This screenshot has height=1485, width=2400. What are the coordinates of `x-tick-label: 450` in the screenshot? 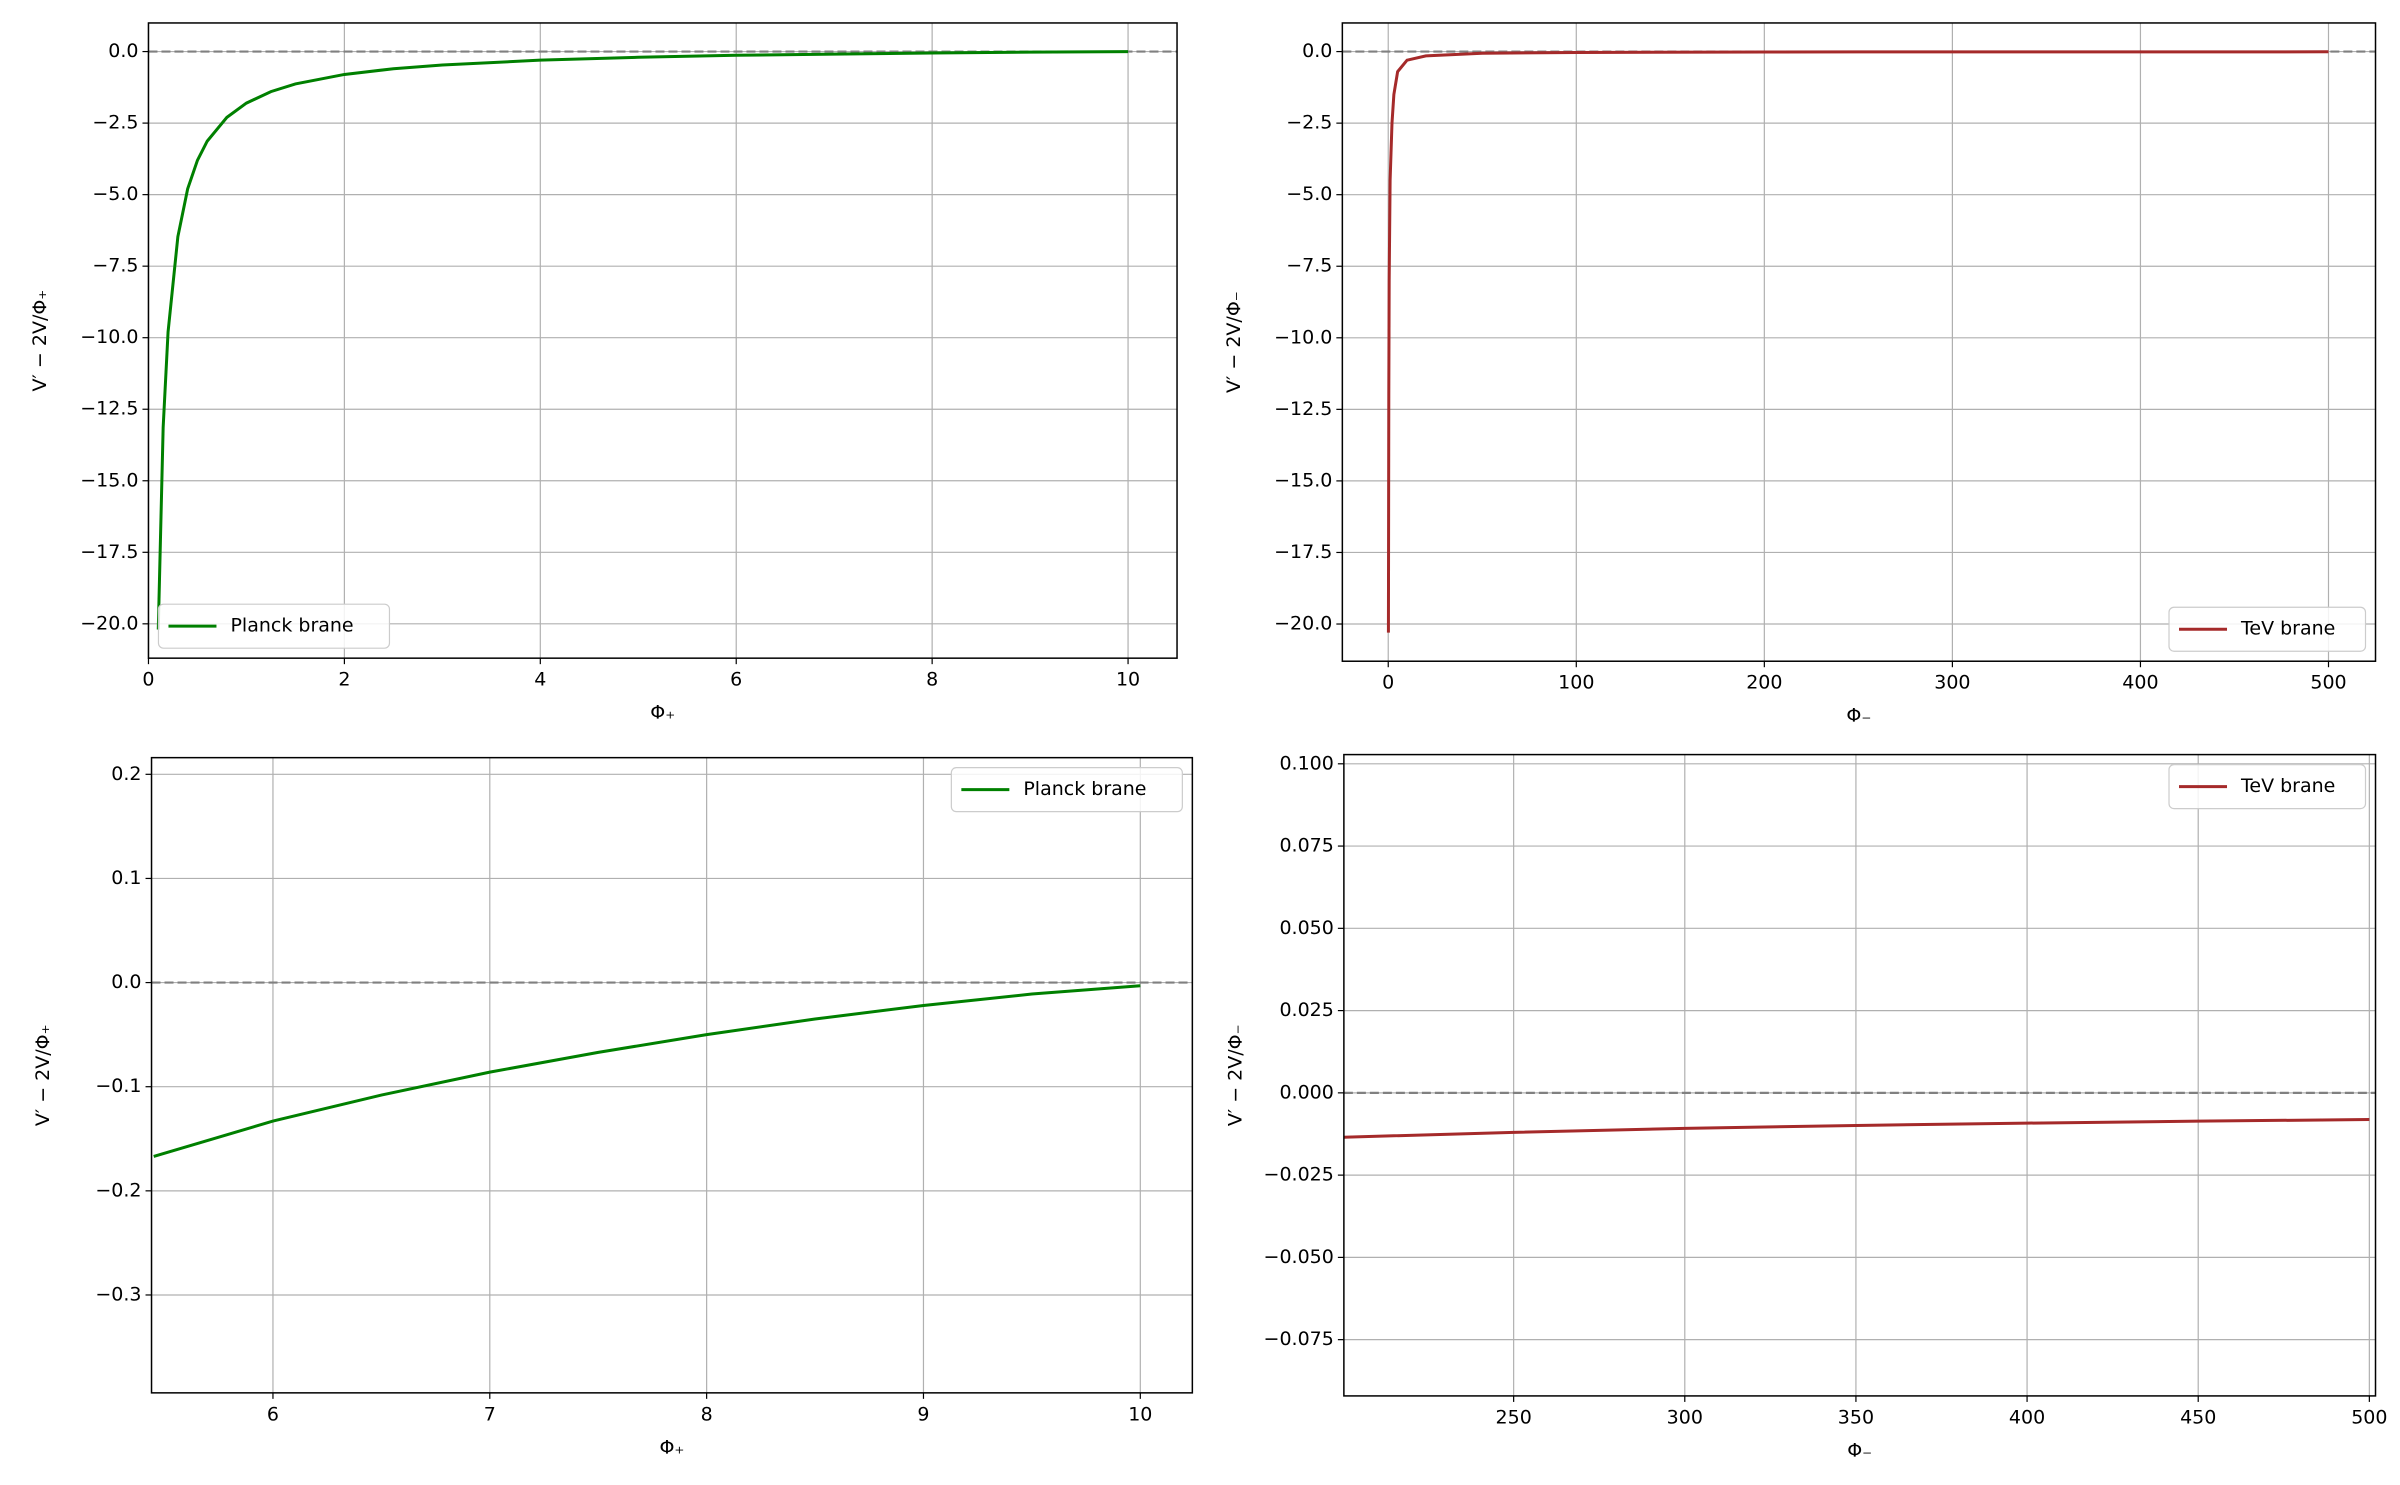 It's located at (2198, 1417).